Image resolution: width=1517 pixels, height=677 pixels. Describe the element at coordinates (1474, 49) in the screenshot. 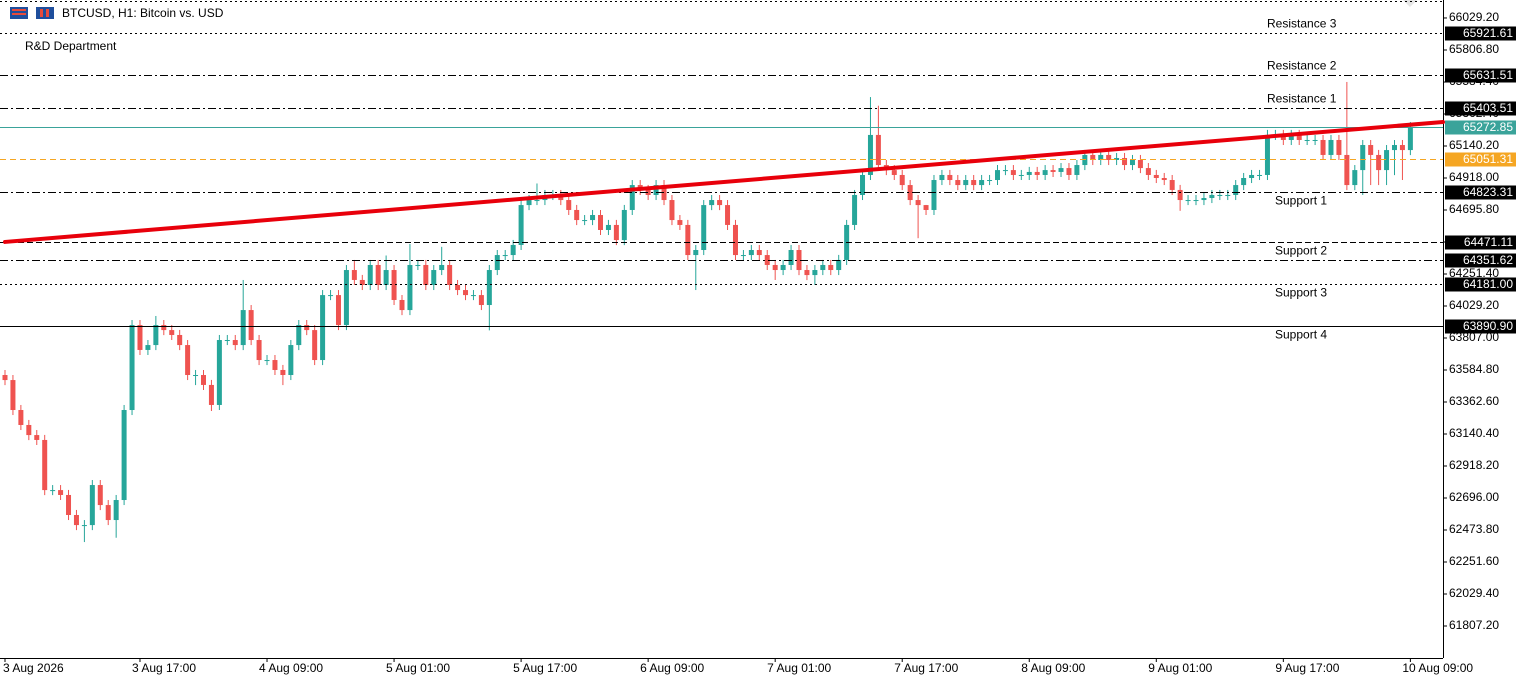

I see `y-tick-label: 65806.80` at that location.